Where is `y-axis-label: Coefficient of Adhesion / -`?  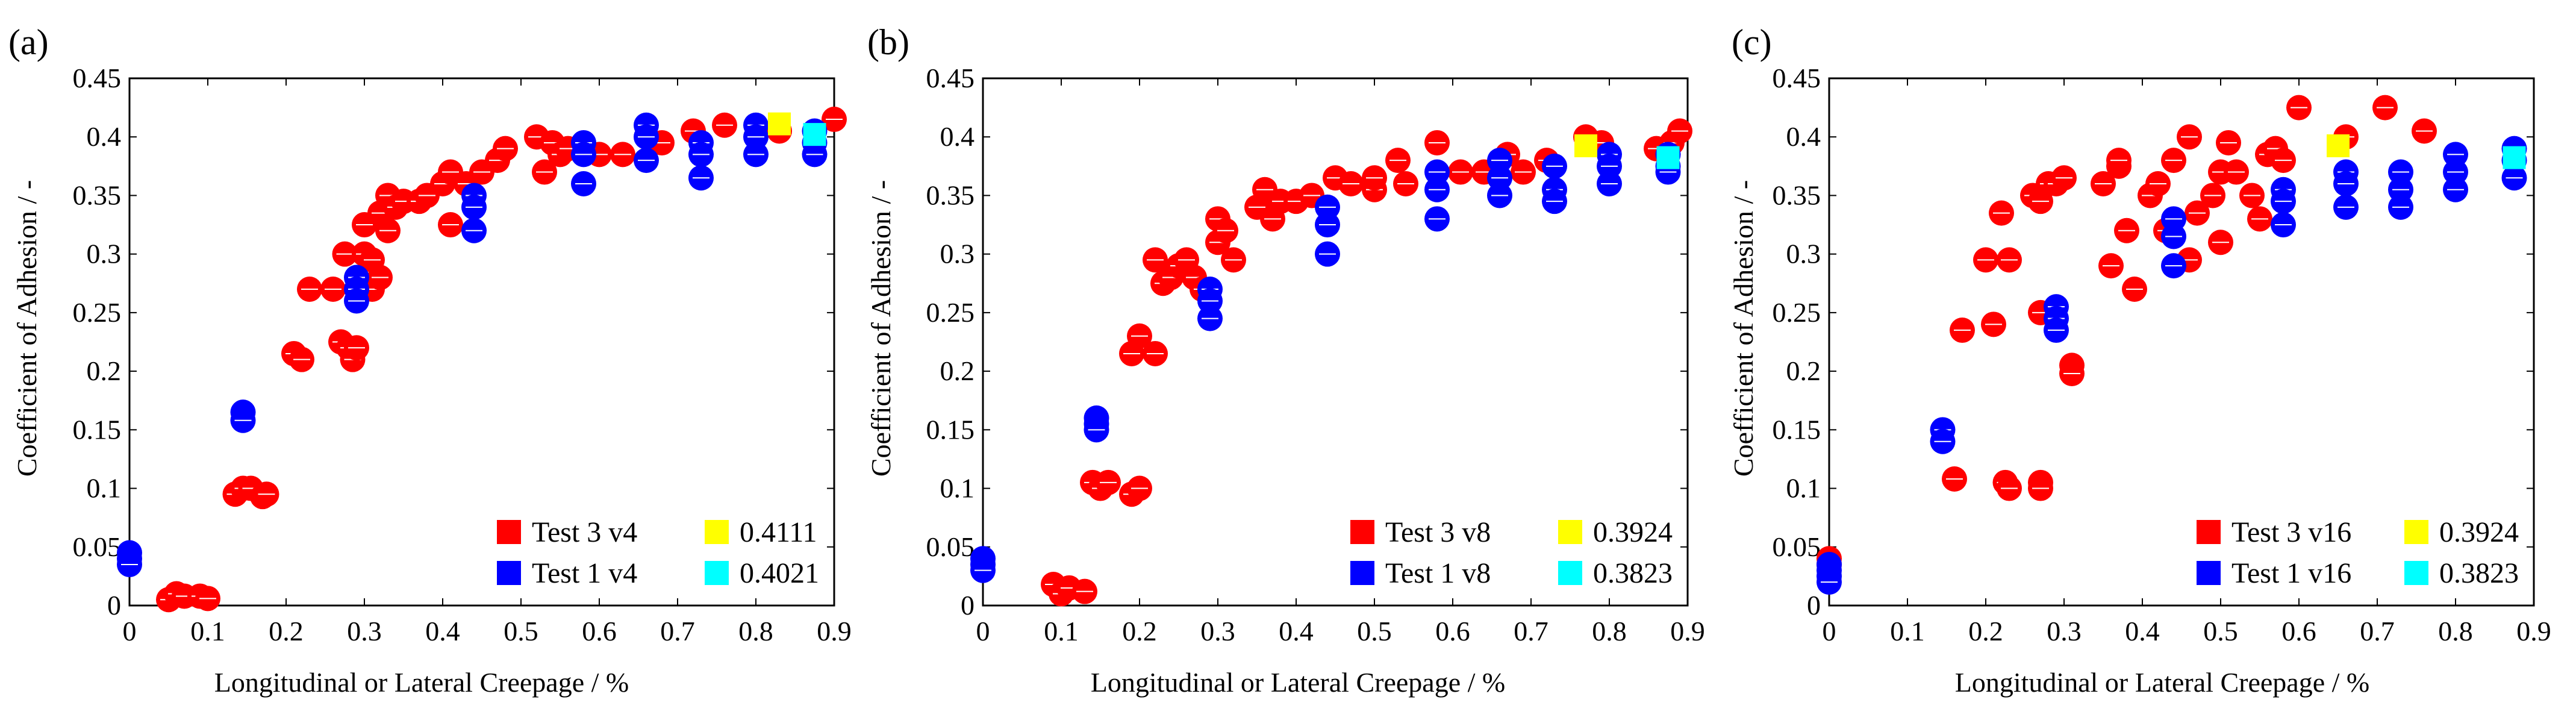
y-axis-label: Coefficient of Adhesion / - is located at coordinates (880, 329).